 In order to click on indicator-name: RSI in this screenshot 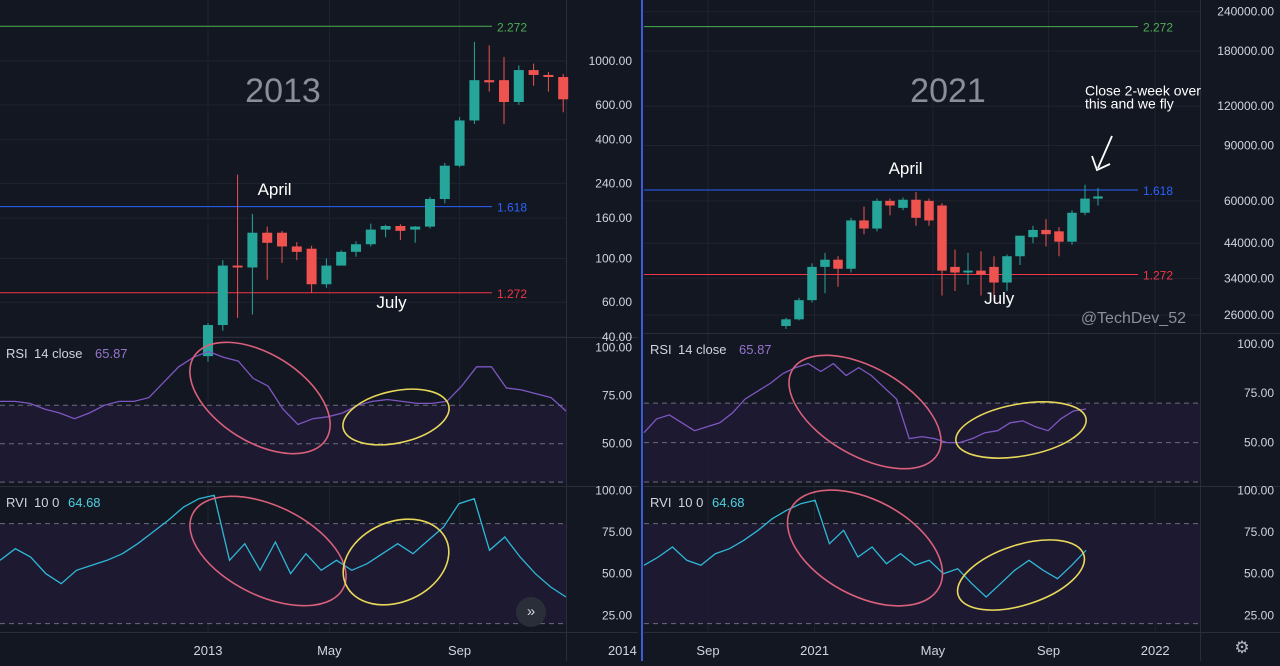, I will do `click(661, 349)`.